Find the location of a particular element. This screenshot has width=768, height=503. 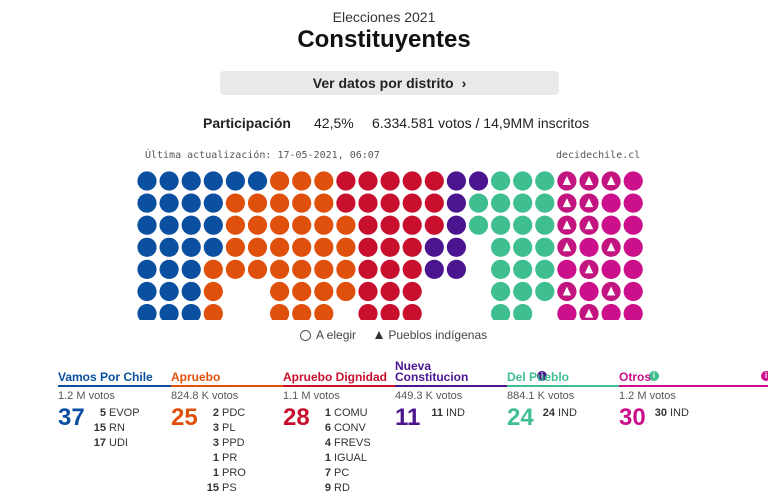

chevron-right-icon: › is located at coordinates (464, 83).